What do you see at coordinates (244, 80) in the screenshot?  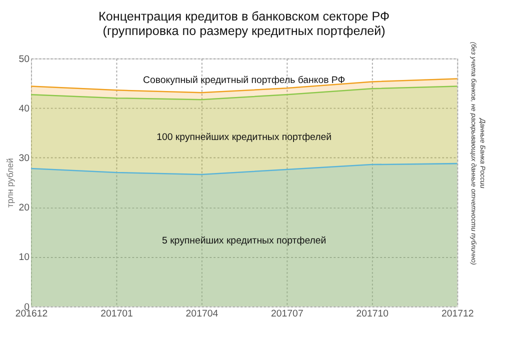 I see `series-label: Совокупный кредитный портфель банков РФ` at bounding box center [244, 80].